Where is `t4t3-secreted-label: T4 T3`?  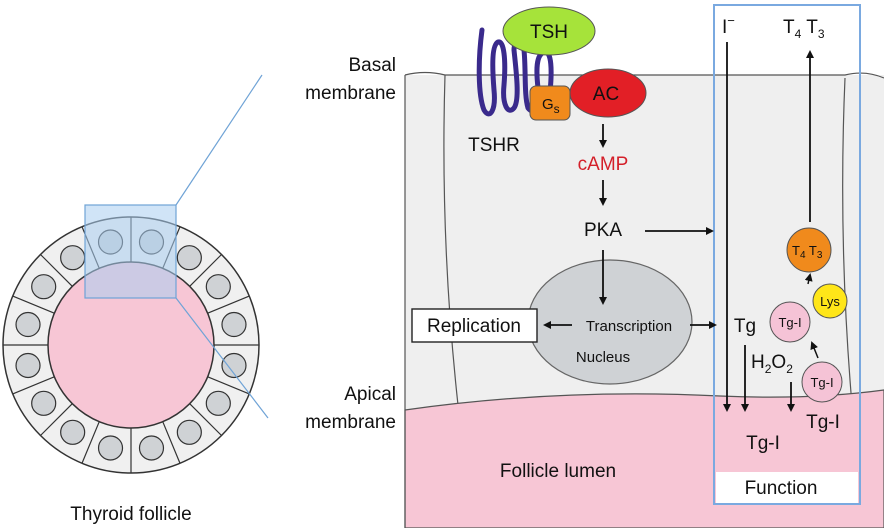
t4t3-secreted-label: T4 T3 is located at coordinates (804, 29).